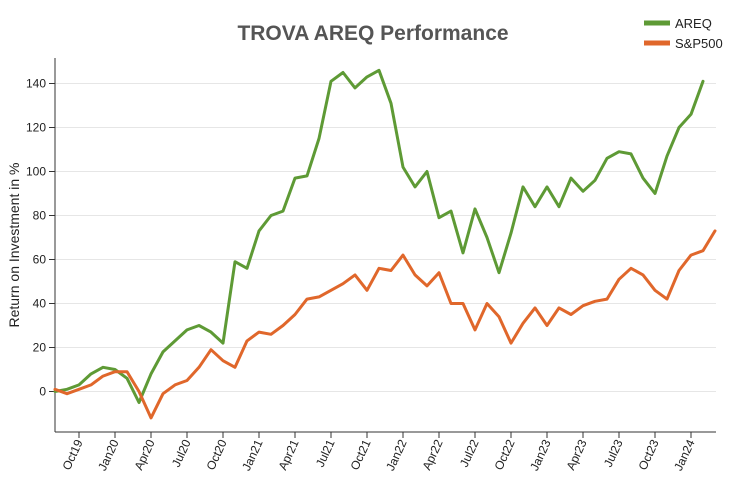 The image size is (755, 483). What do you see at coordinates (40, 216) in the screenshot?
I see `y-tick-label: 80` at bounding box center [40, 216].